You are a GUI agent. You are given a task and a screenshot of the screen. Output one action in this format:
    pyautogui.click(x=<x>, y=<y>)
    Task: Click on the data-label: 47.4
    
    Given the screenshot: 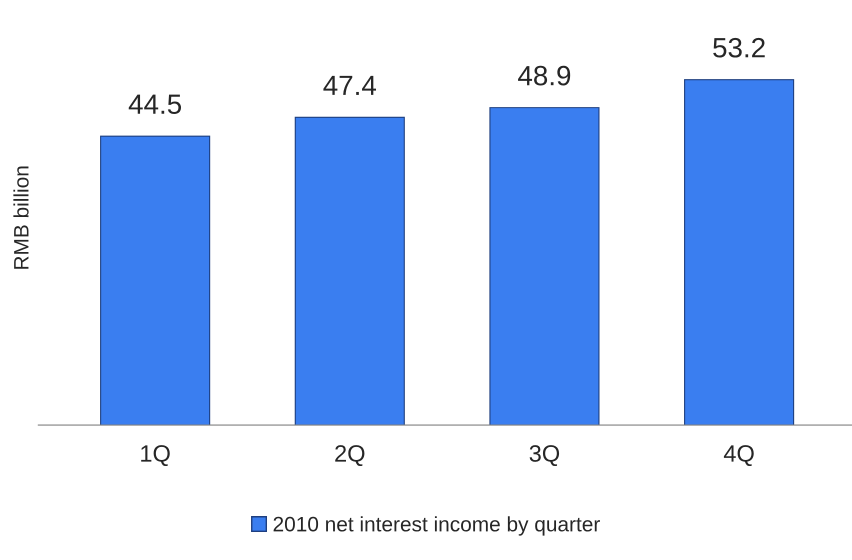 What is the action you would take?
    pyautogui.click(x=349, y=85)
    